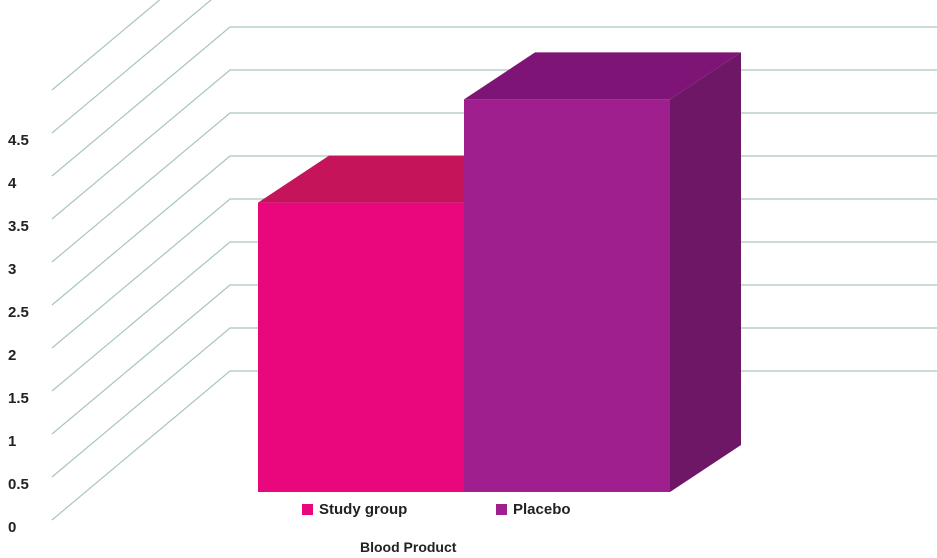 The image size is (937, 558). What do you see at coordinates (18, 312) in the screenshot?
I see `y-tick-label: 2.5` at bounding box center [18, 312].